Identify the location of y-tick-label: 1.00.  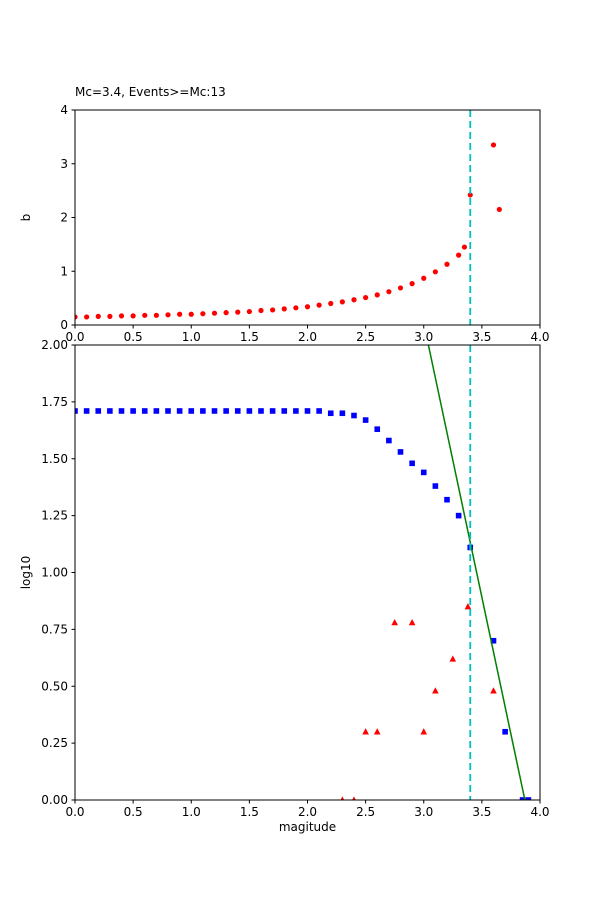
(54, 573).